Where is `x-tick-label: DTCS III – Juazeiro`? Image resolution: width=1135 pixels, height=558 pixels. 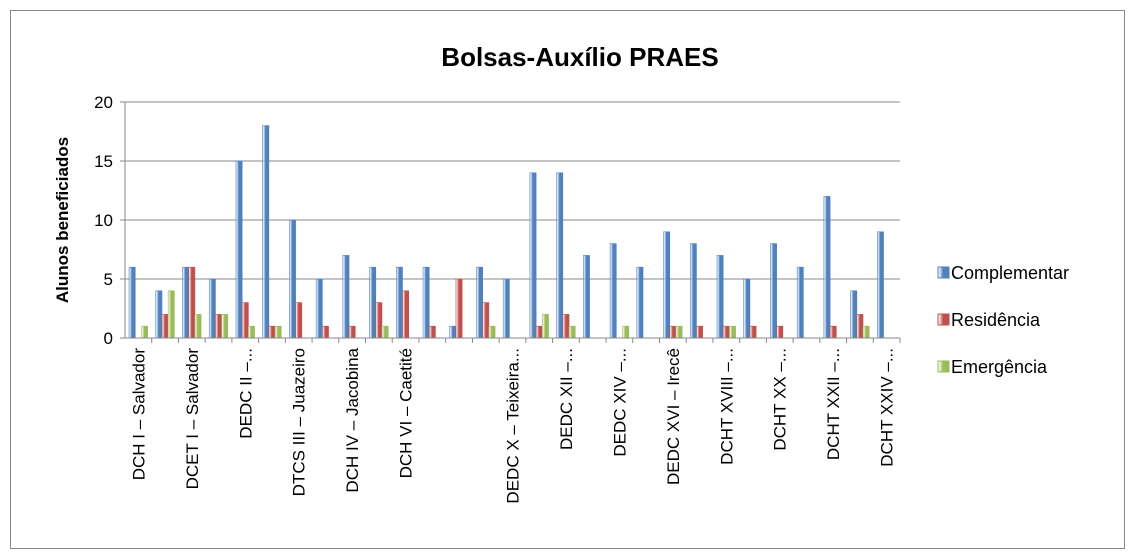 x-tick-label: DTCS III – Juazeiro is located at coordinates (299, 422).